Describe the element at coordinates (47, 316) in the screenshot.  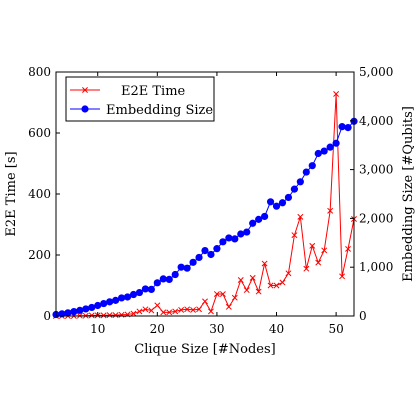
I see `y-left-tick-label: 0` at that location.